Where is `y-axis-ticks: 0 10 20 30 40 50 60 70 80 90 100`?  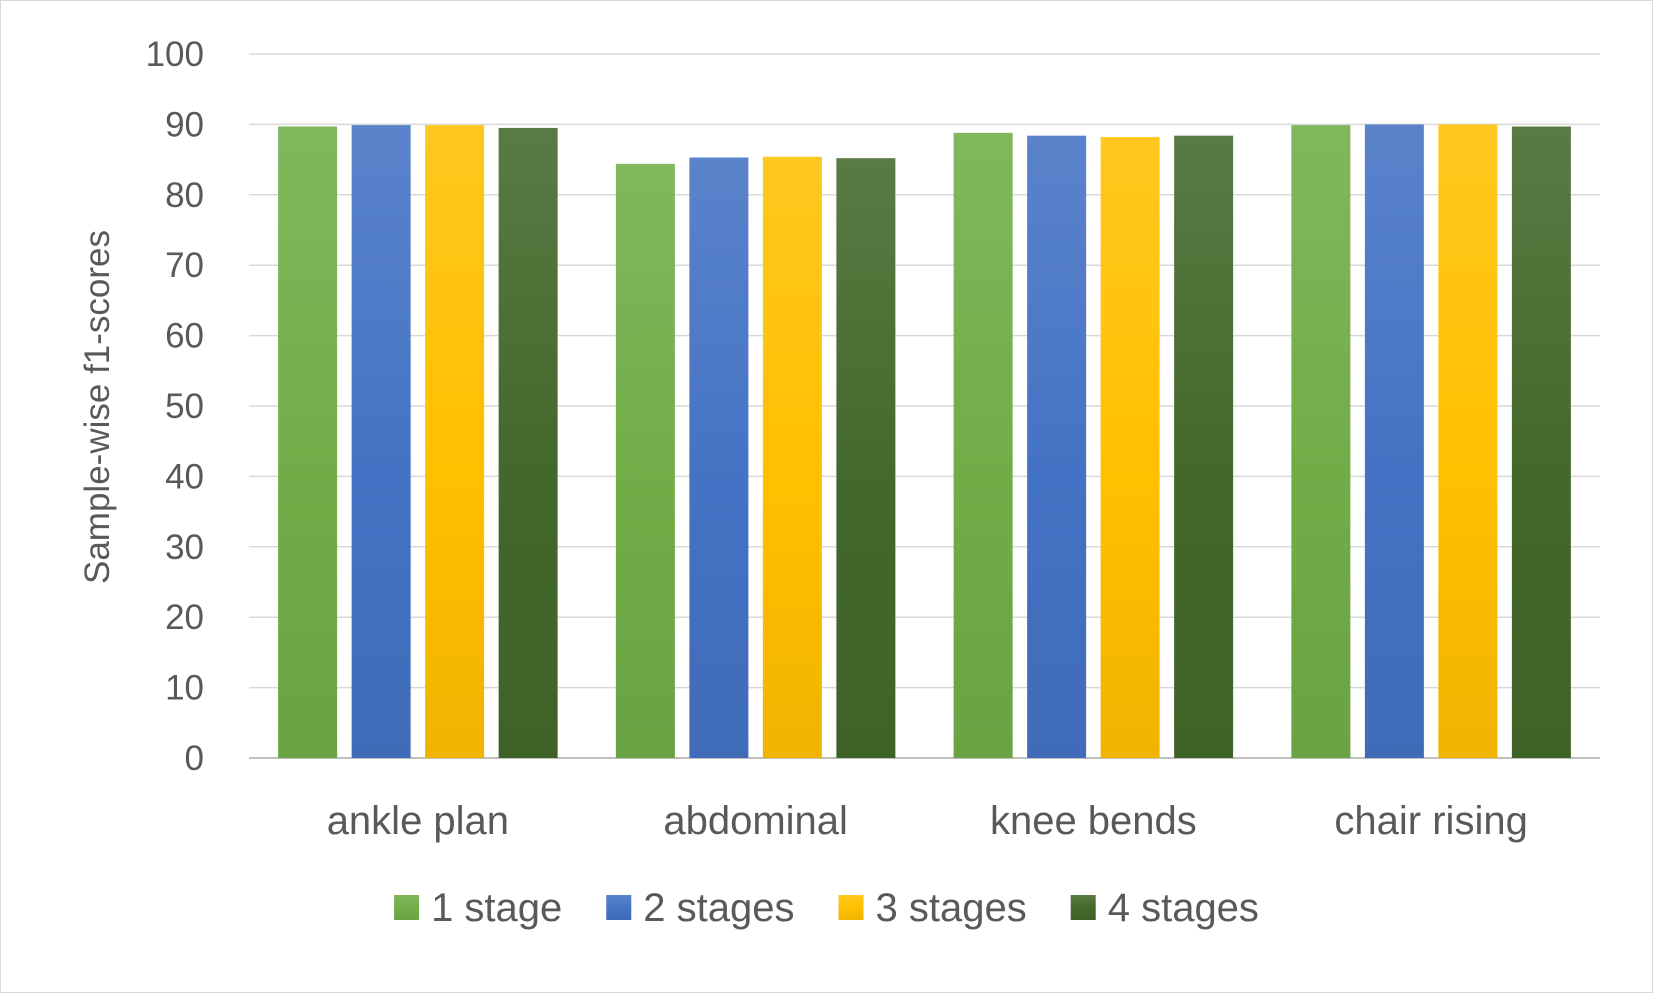
y-axis-ticks: 0 10 20 30 40 50 60 70 80 90 100 is located at coordinates (175, 406).